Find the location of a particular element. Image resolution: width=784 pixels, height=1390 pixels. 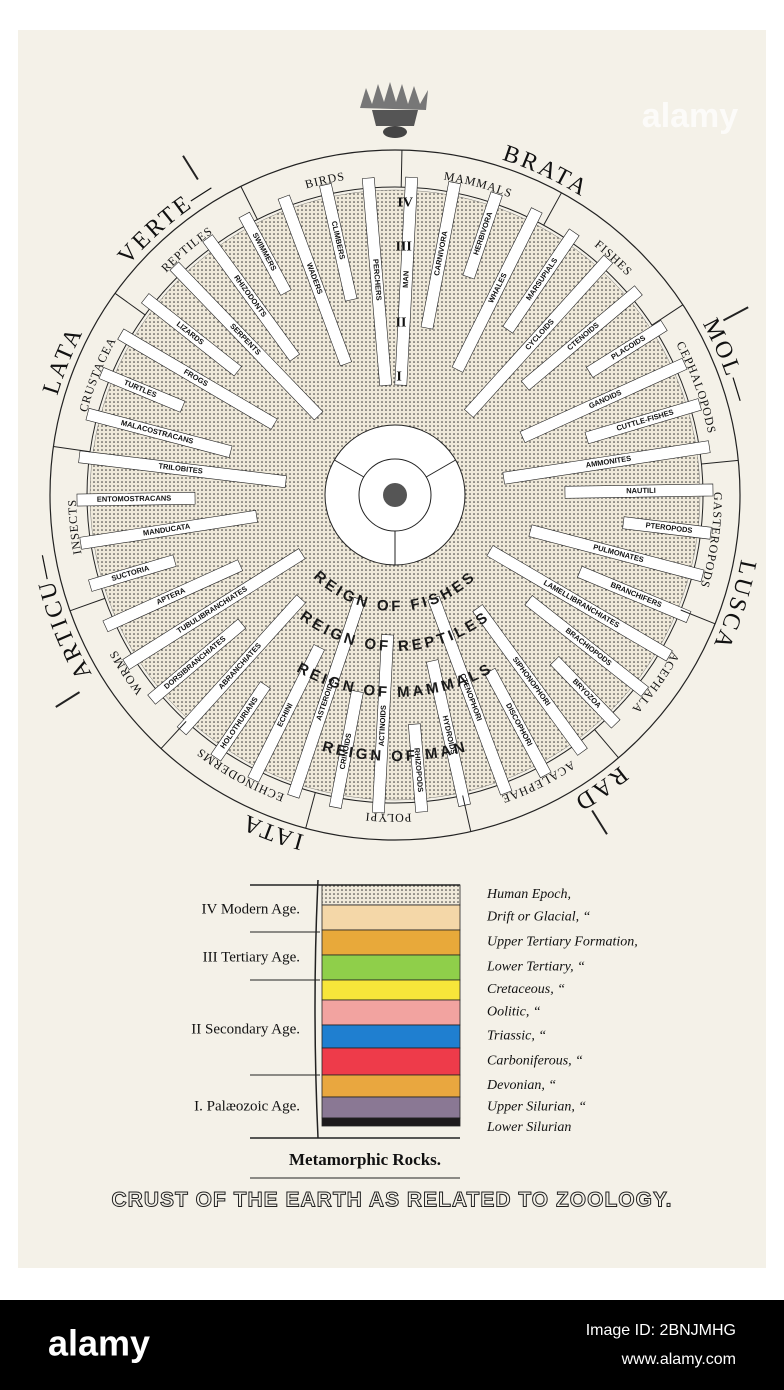

footer-bar is located at coordinates (392, 1345).